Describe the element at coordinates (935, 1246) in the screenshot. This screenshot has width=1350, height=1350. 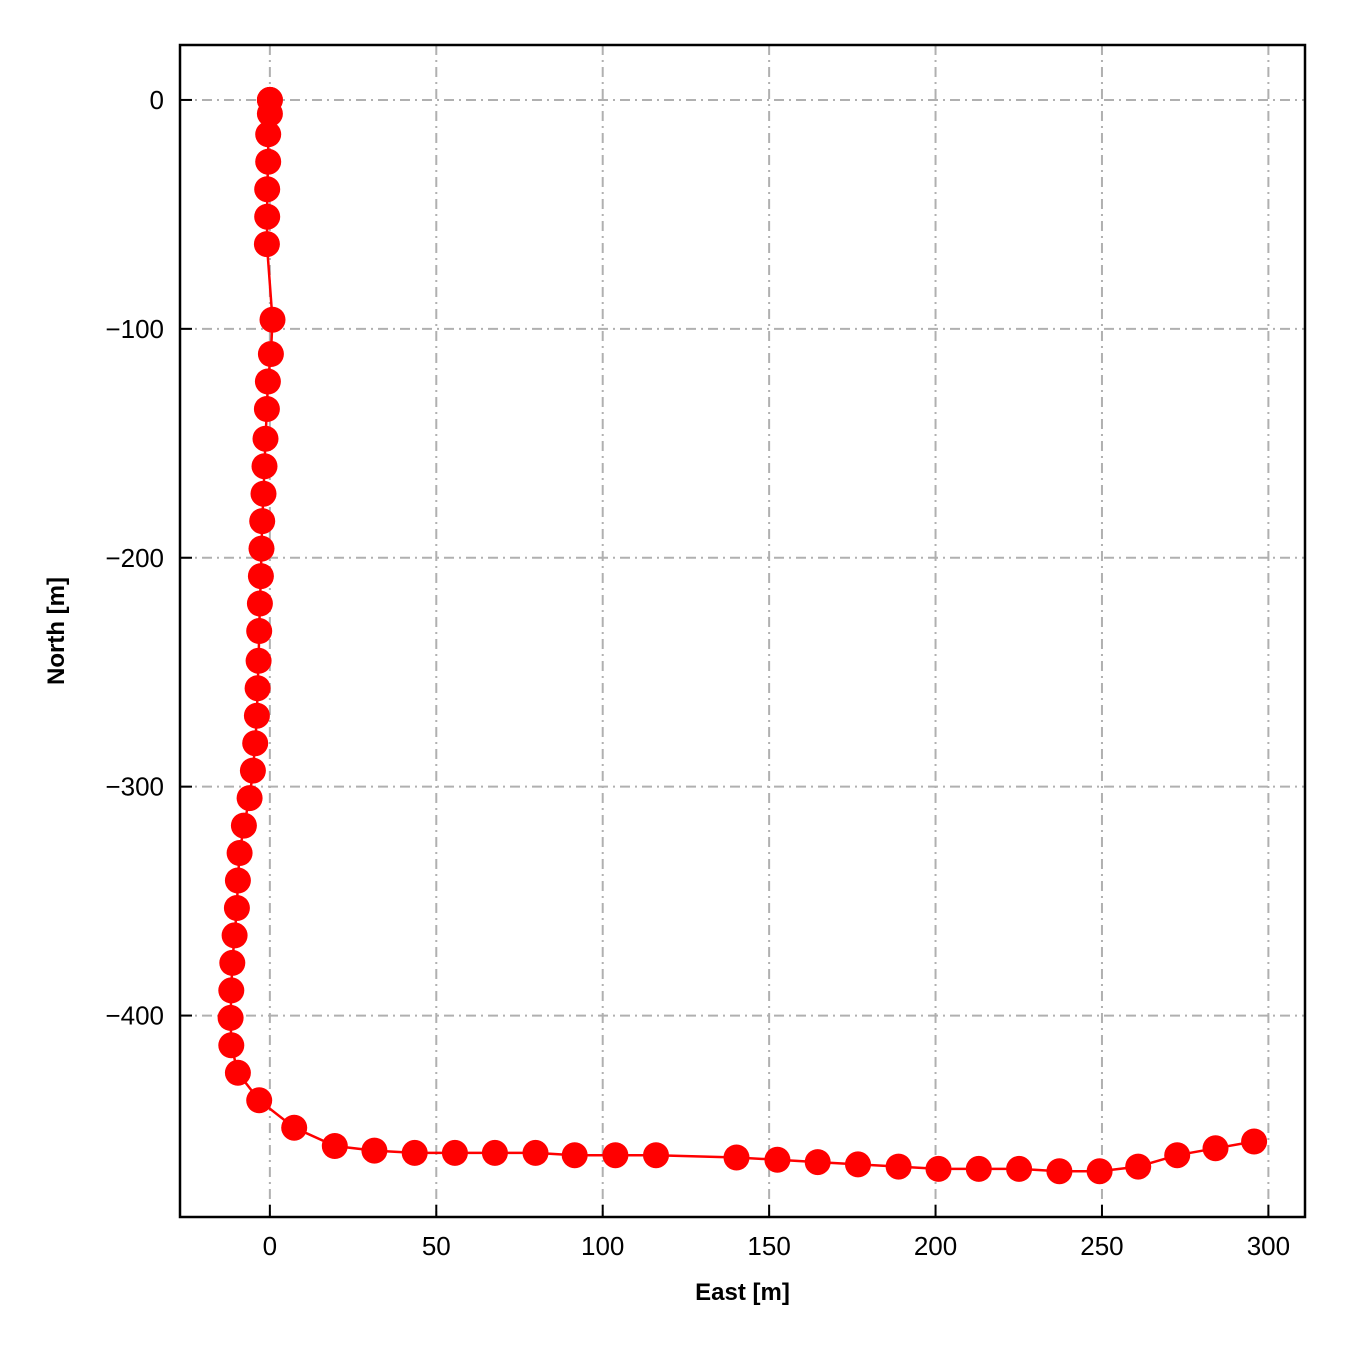
I see `x-tick-label: 200` at that location.